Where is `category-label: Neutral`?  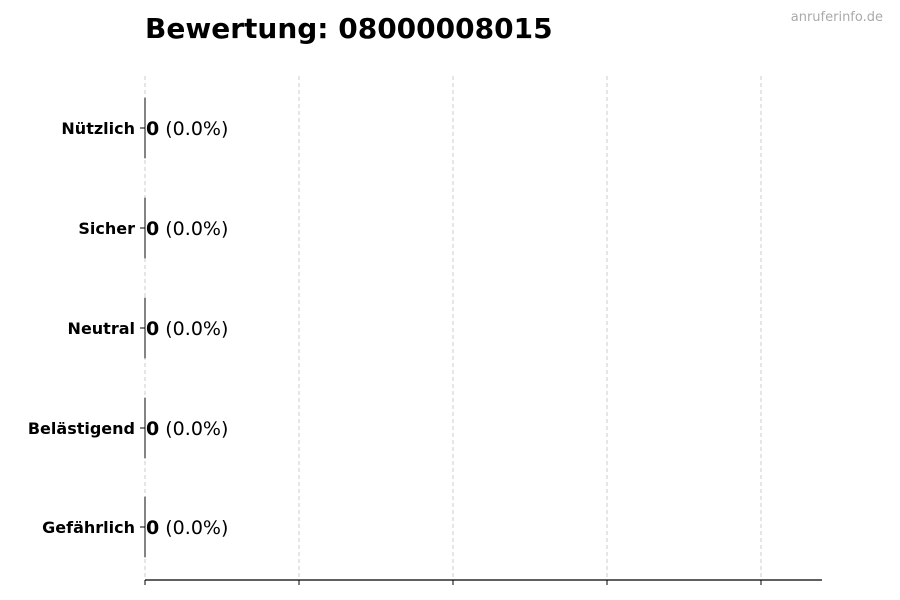 category-label: Neutral is located at coordinates (101, 328).